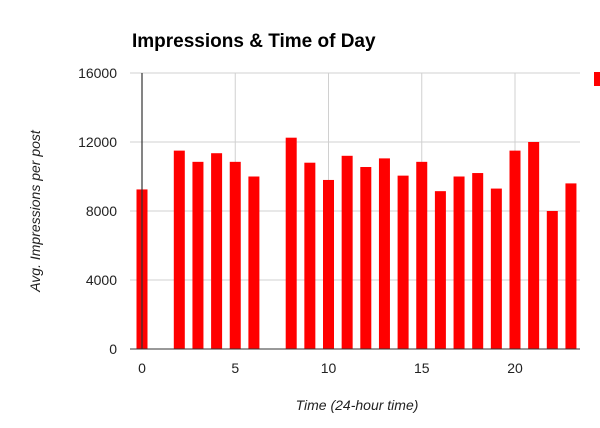  I want to click on x-tick-label: 0, so click(142, 368).